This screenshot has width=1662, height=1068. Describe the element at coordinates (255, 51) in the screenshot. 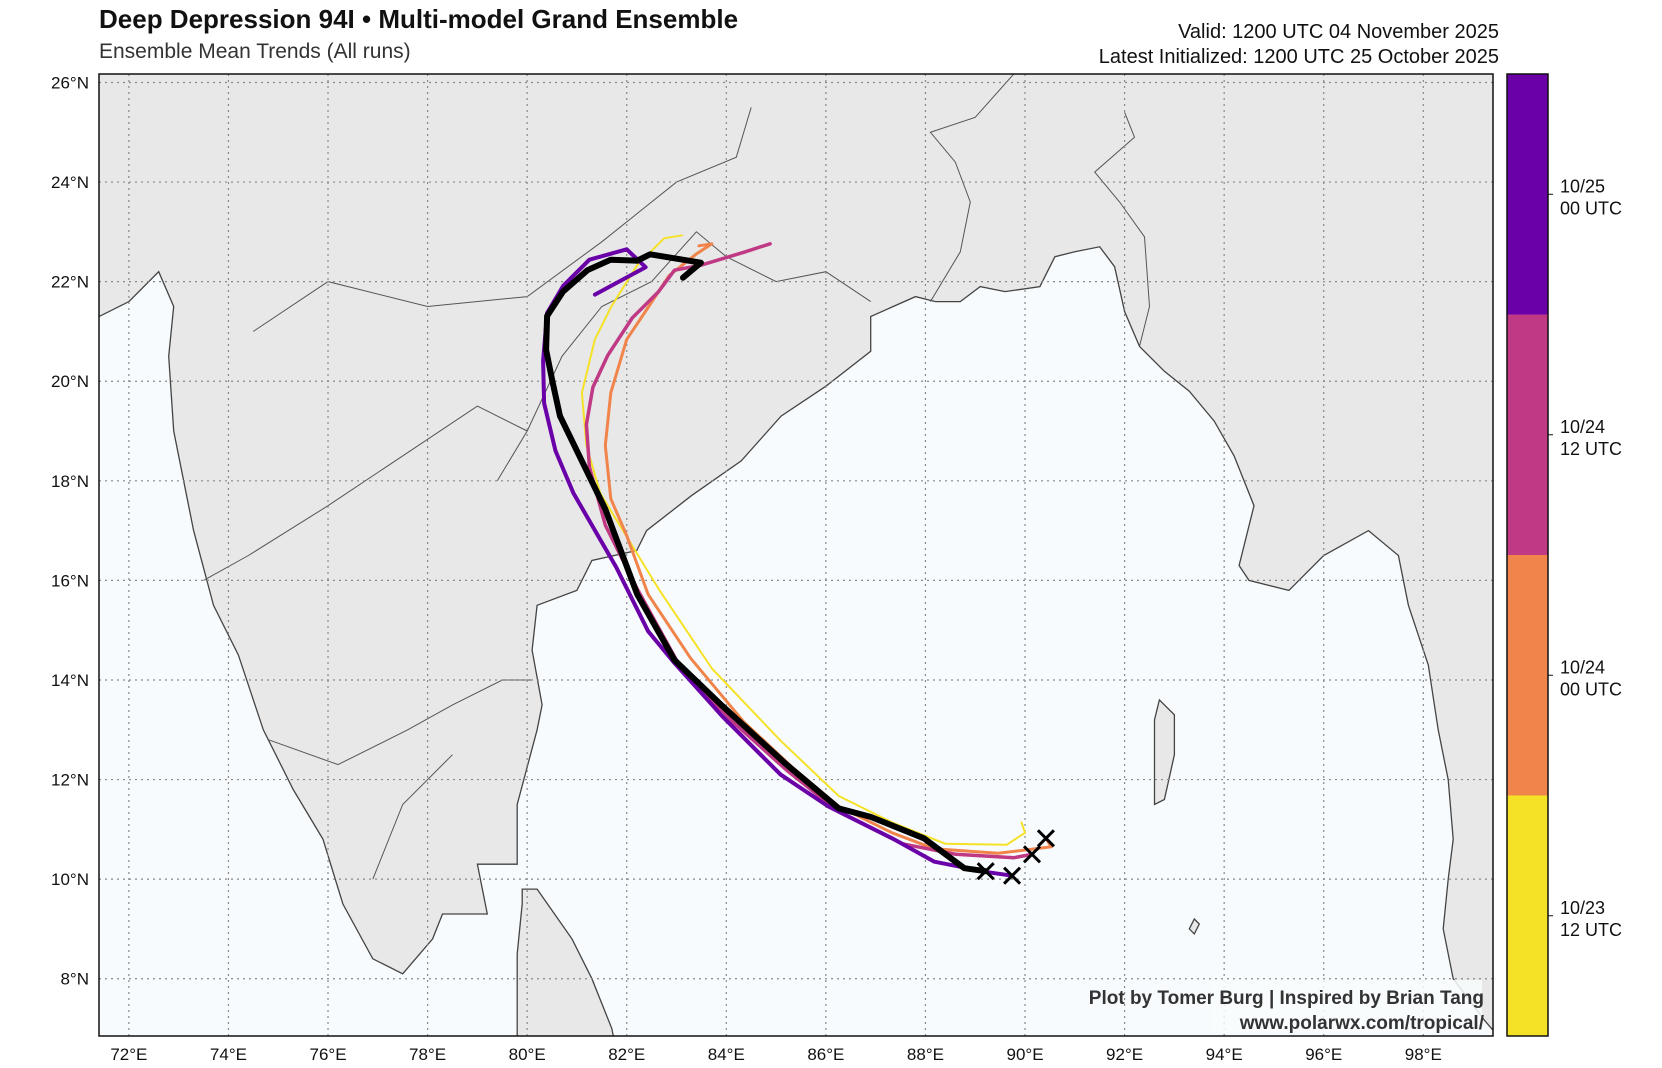

I see `chart-subtitle: Ensemble Mean Trends (All runs)` at that location.